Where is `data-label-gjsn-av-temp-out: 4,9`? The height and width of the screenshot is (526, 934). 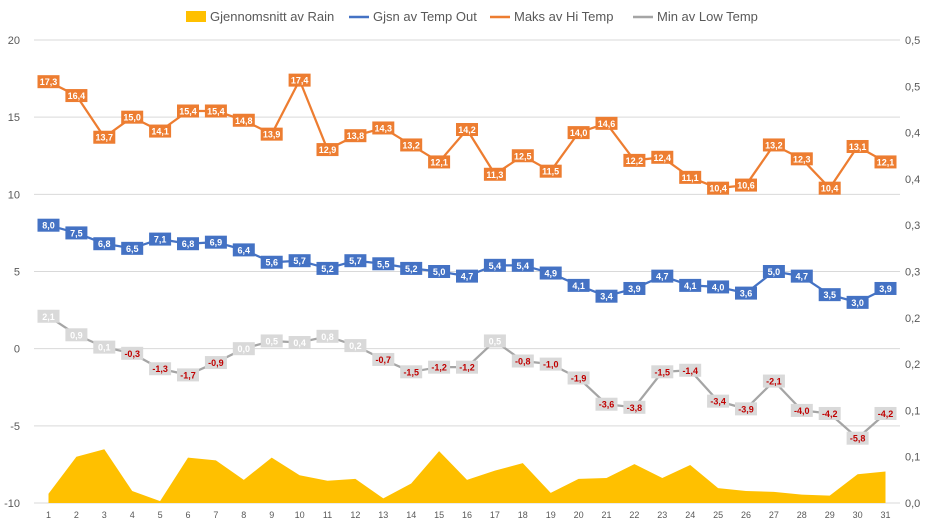
data-label-gjsn-av-temp-out: 4,9 is located at coordinates (550, 273).